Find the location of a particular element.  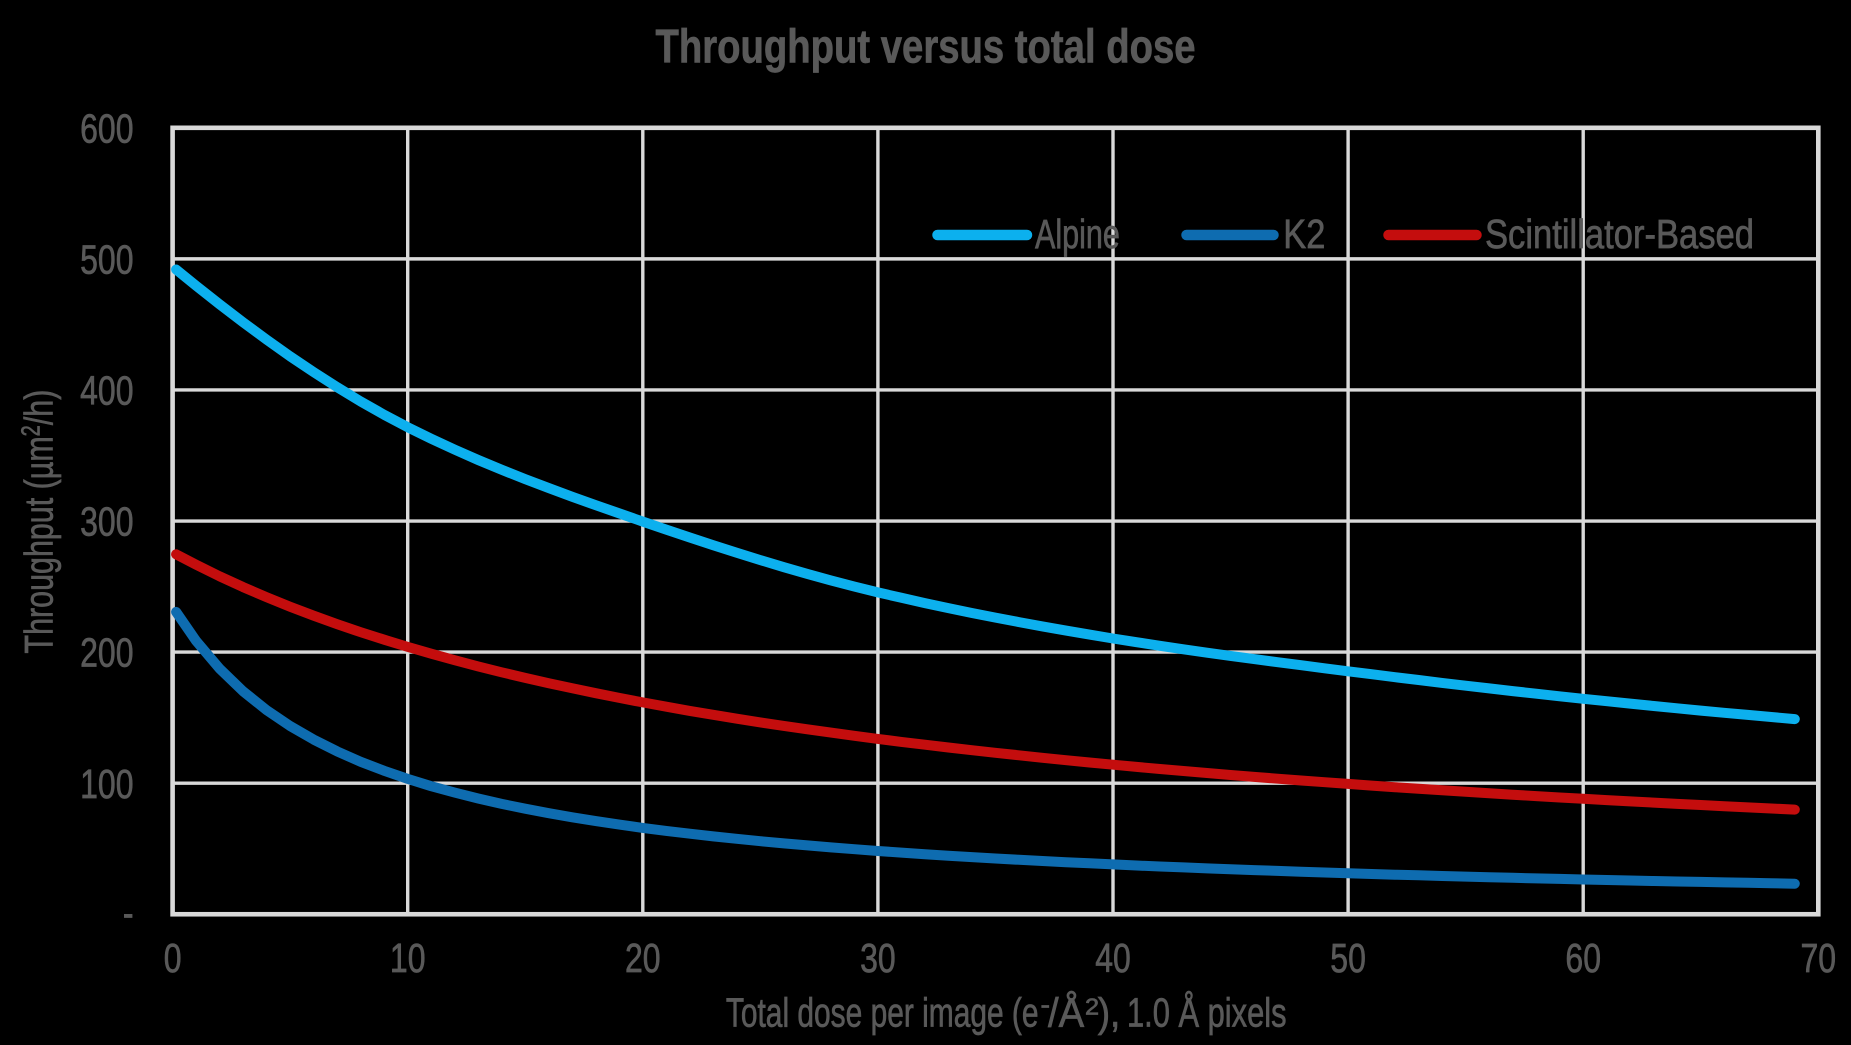

svg-text: /Å is located at coordinates (1066, 1013).